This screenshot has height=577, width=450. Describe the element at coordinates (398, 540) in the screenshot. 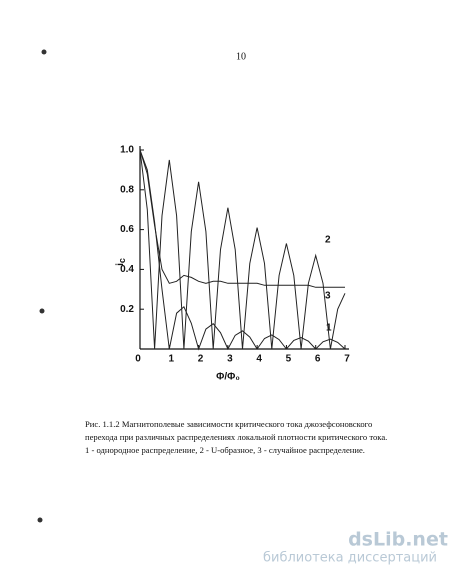

I see `watermark-site: dsLib.net` at that location.